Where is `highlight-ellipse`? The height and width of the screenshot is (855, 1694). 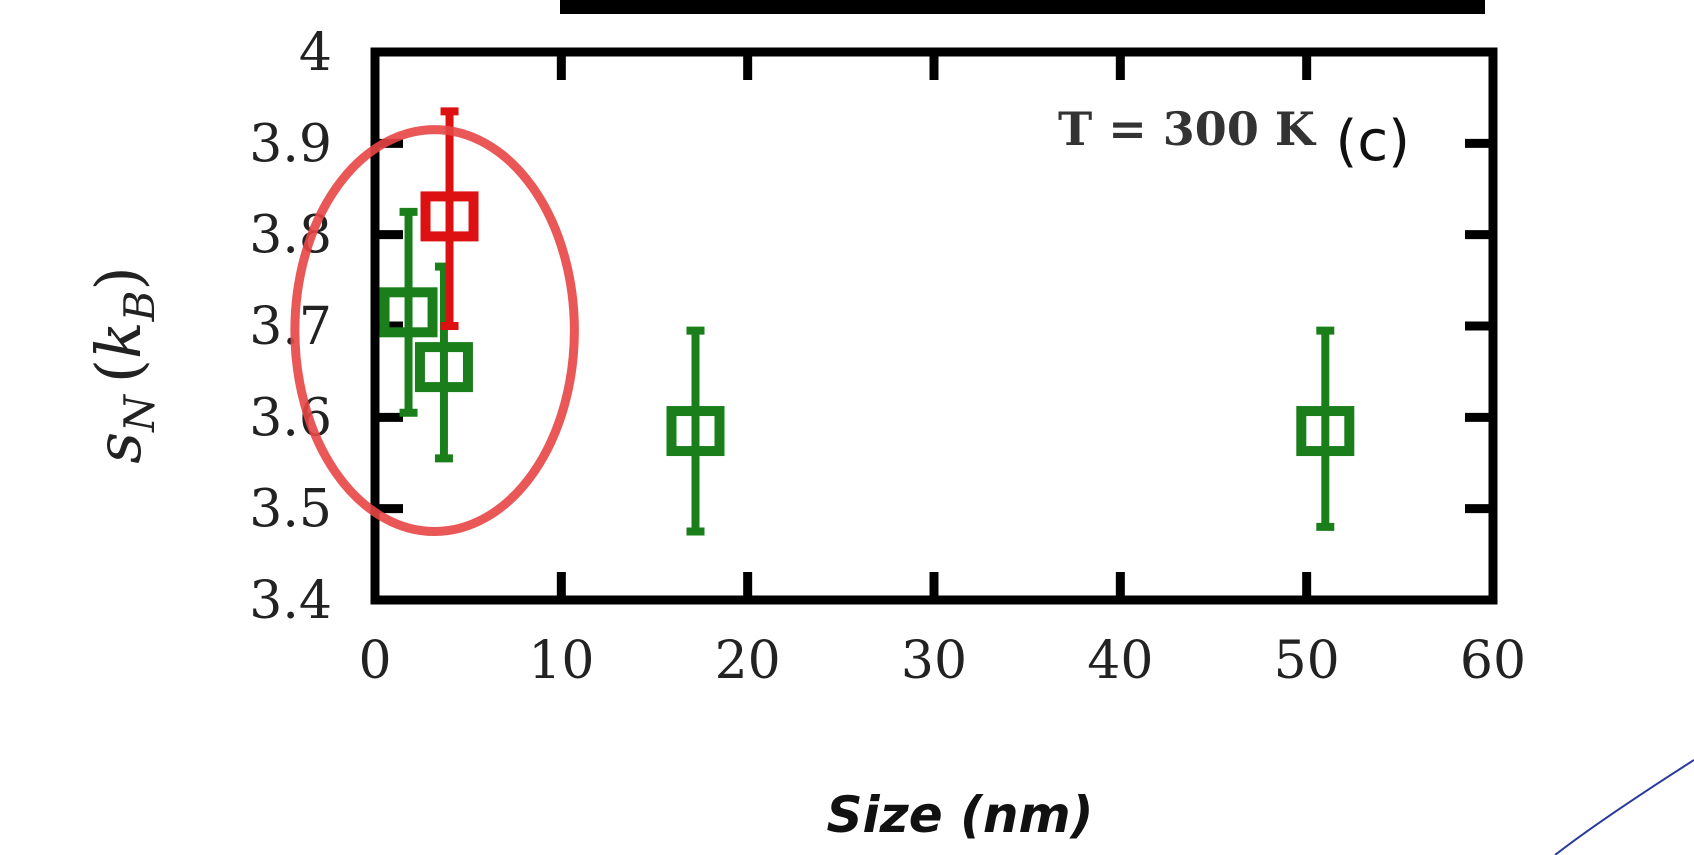
highlight-ellipse is located at coordinates (434, 331).